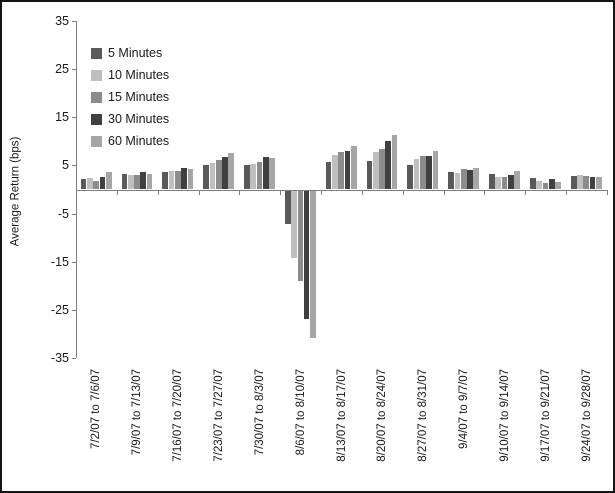  Describe the element at coordinates (545, 415) in the screenshot. I see `x-category-label: 9/17/07 to 9/21/07` at that location.